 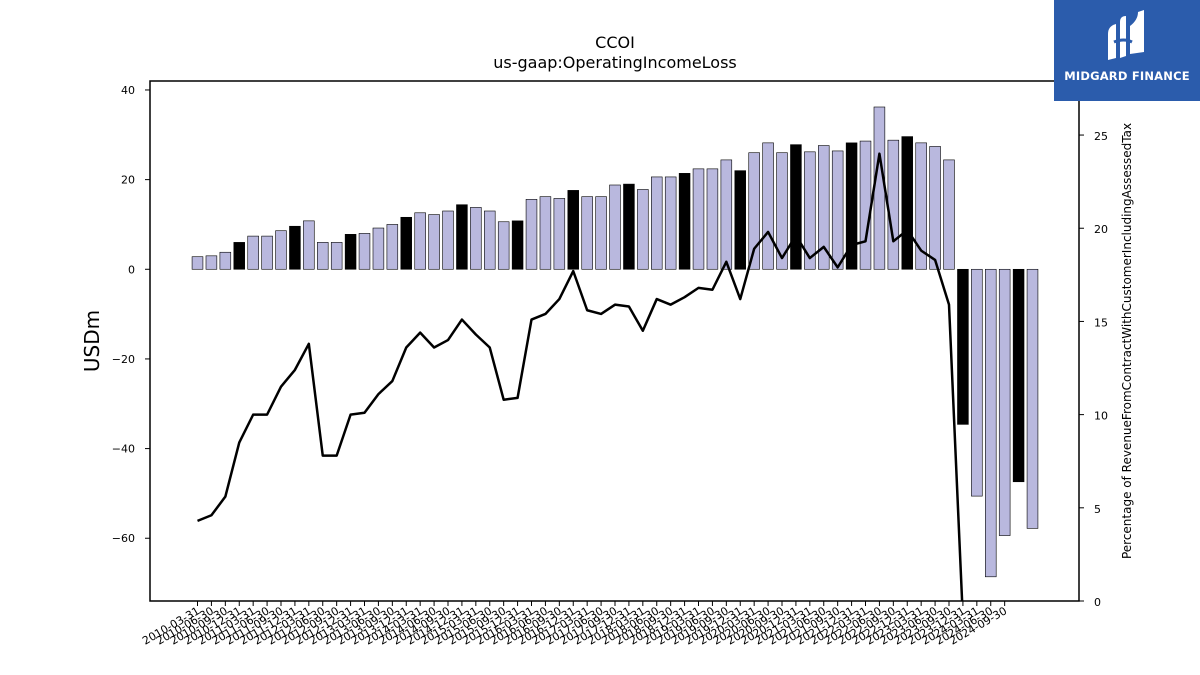 What do you see at coordinates (131, 269) in the screenshot?
I see `y-tick-label: 0` at bounding box center [131, 269].